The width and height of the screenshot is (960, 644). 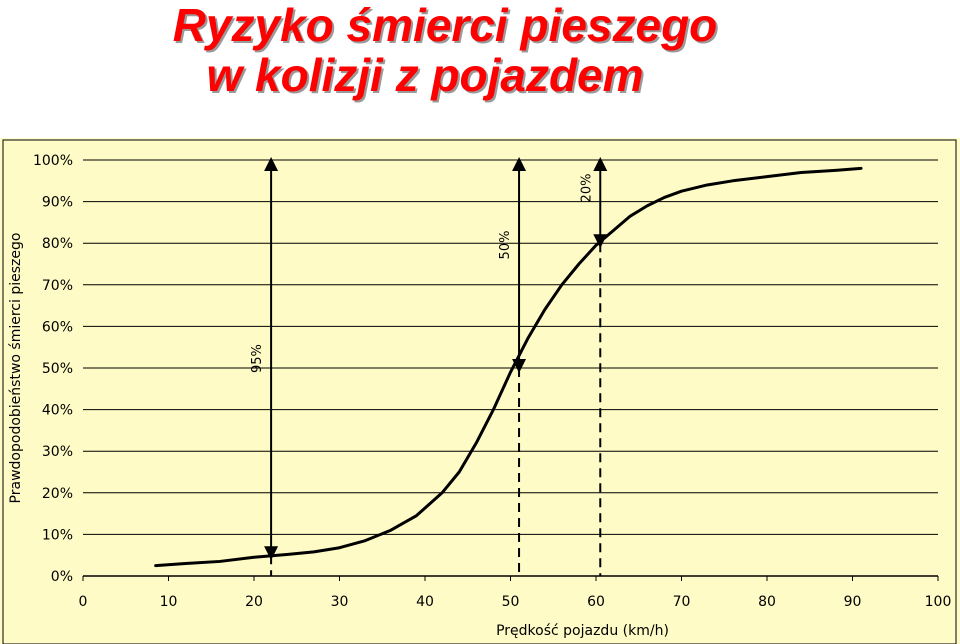 I want to click on x-tick-label: 10, so click(x=169, y=602).